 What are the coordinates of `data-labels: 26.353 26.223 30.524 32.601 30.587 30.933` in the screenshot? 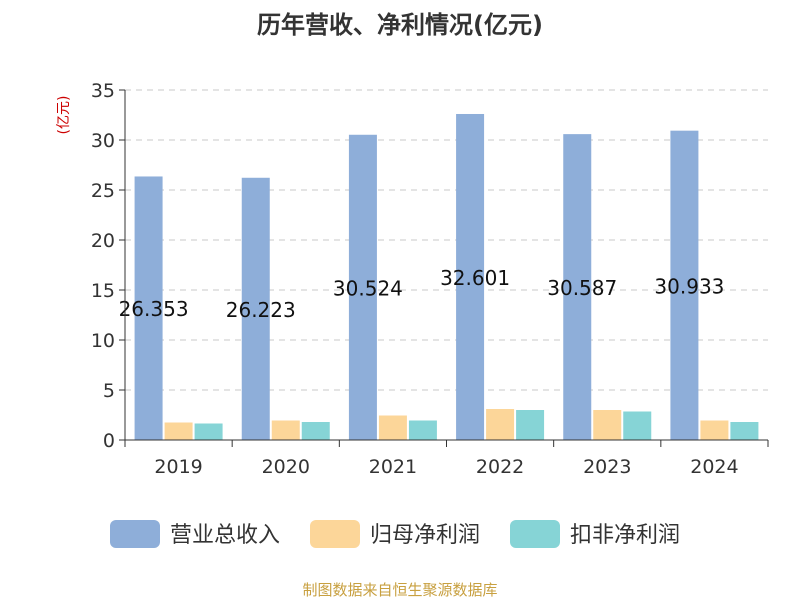 It's located at (422, 294).